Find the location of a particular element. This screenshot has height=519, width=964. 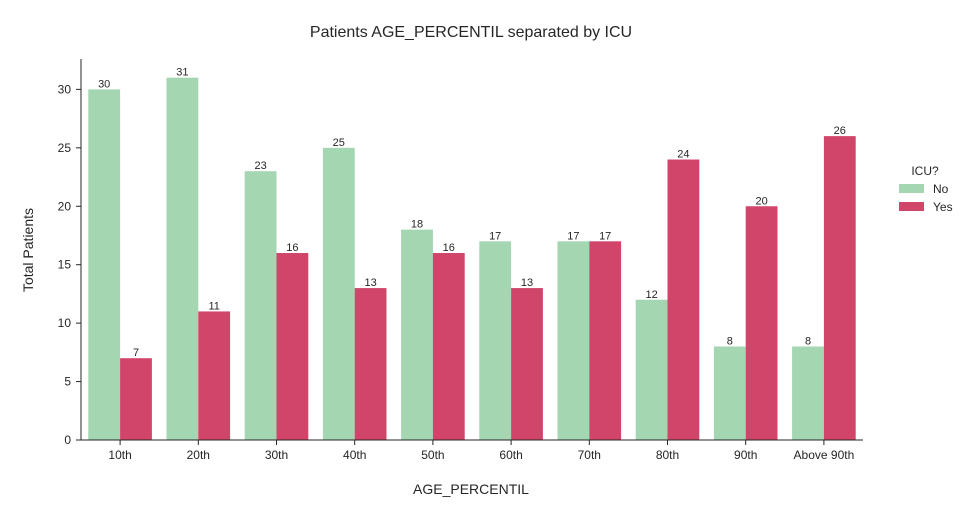

data-label: 31 is located at coordinates (182, 73).